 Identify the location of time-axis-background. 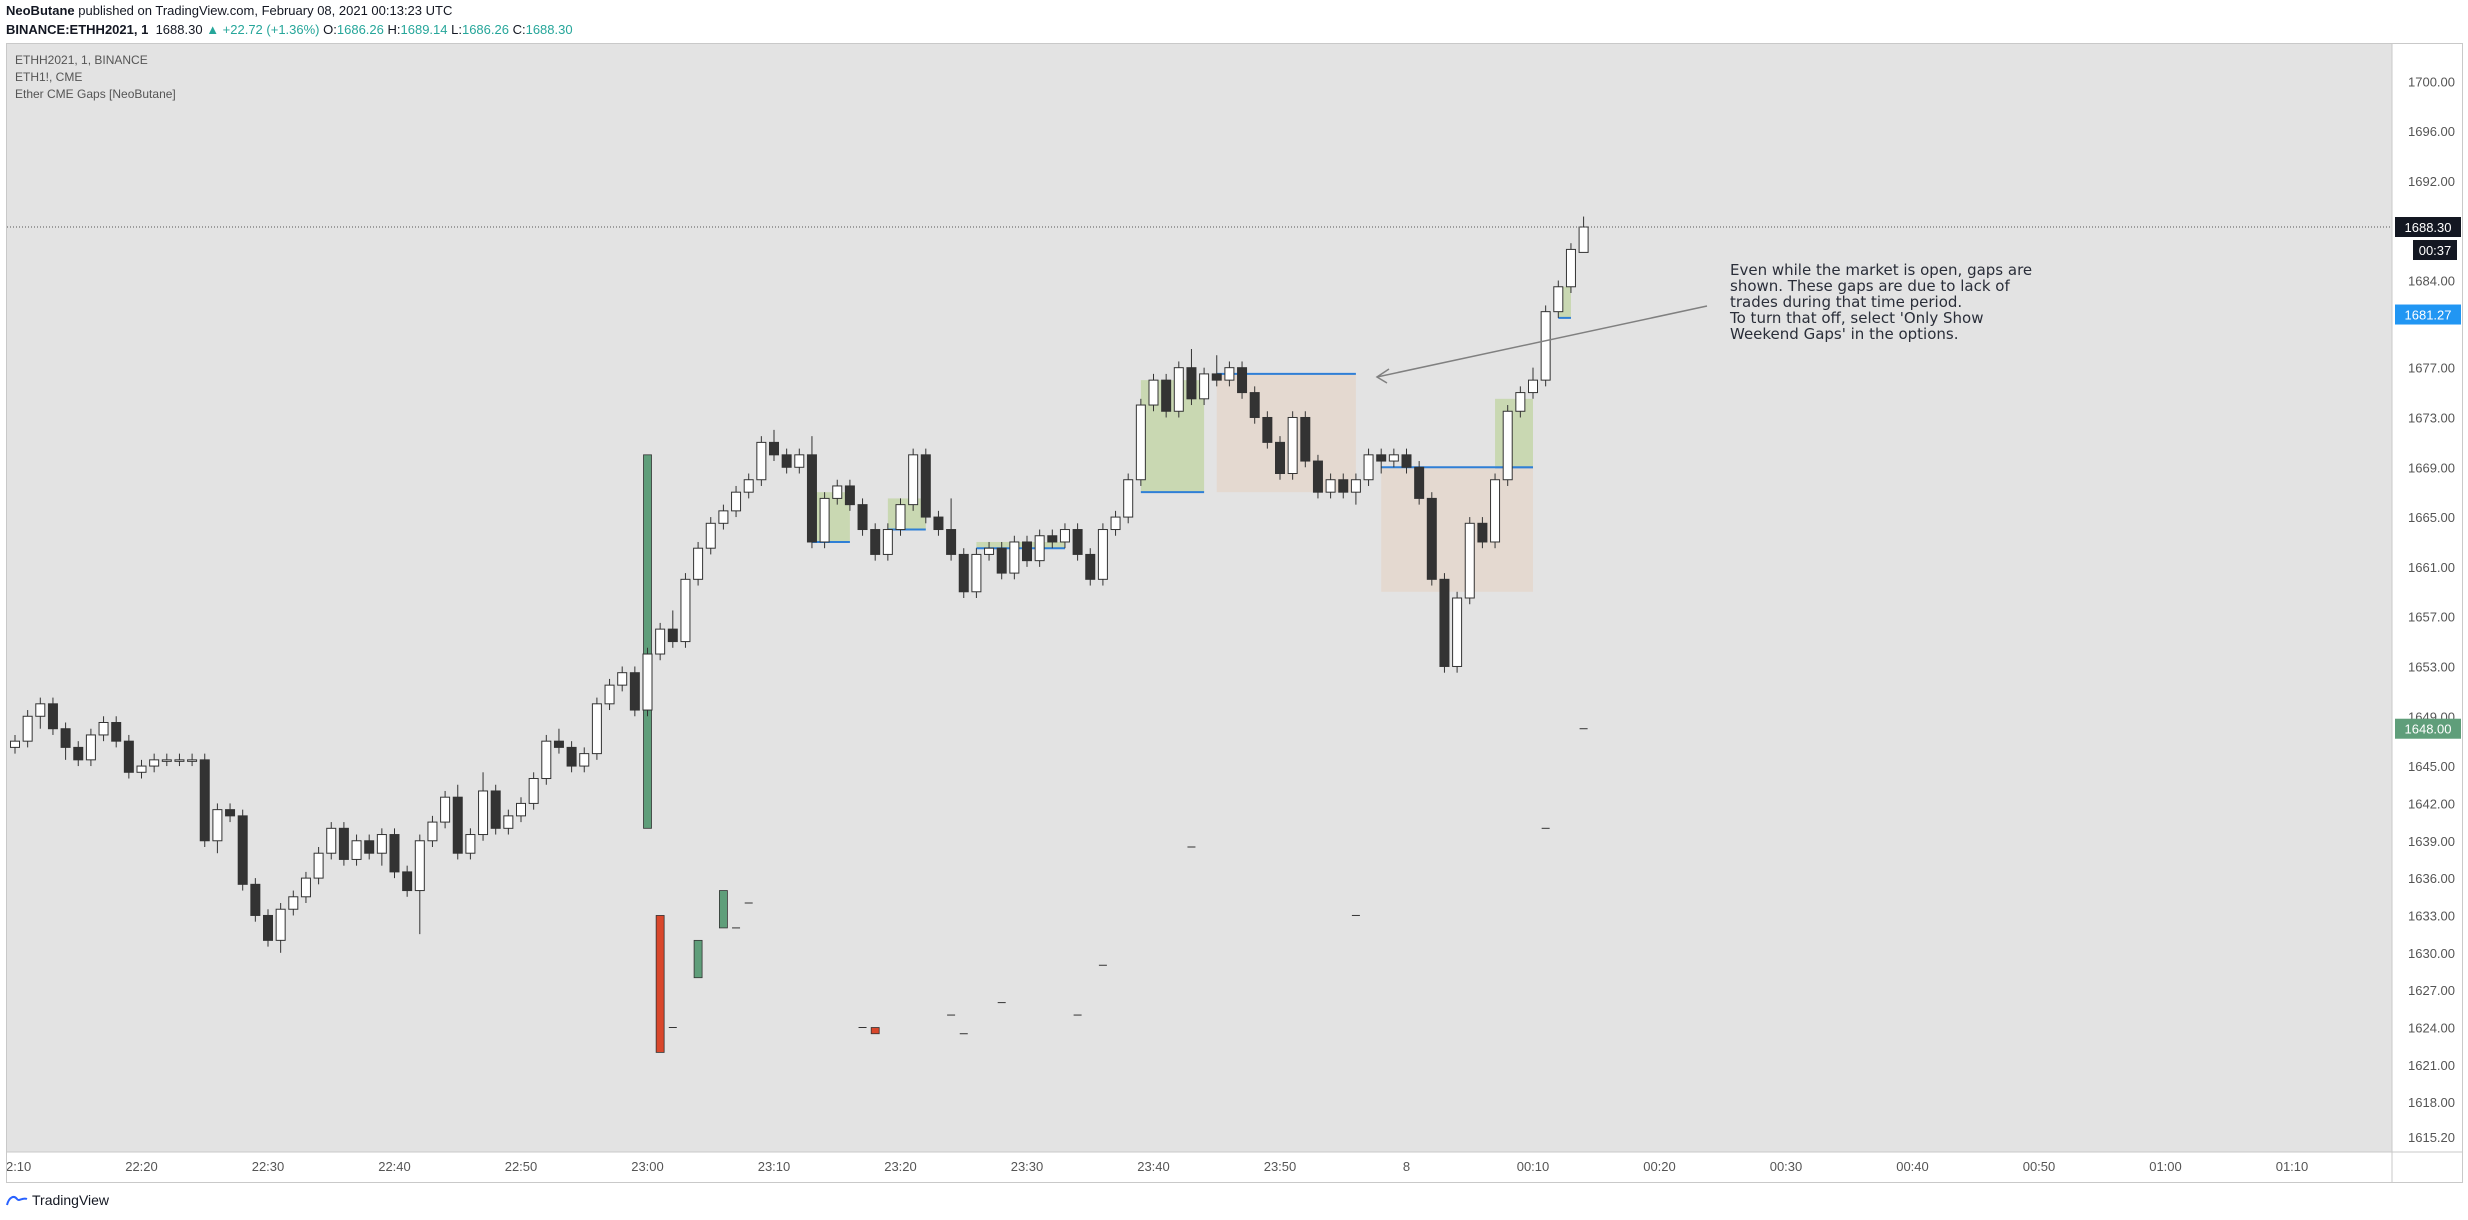
(1199, 1167).